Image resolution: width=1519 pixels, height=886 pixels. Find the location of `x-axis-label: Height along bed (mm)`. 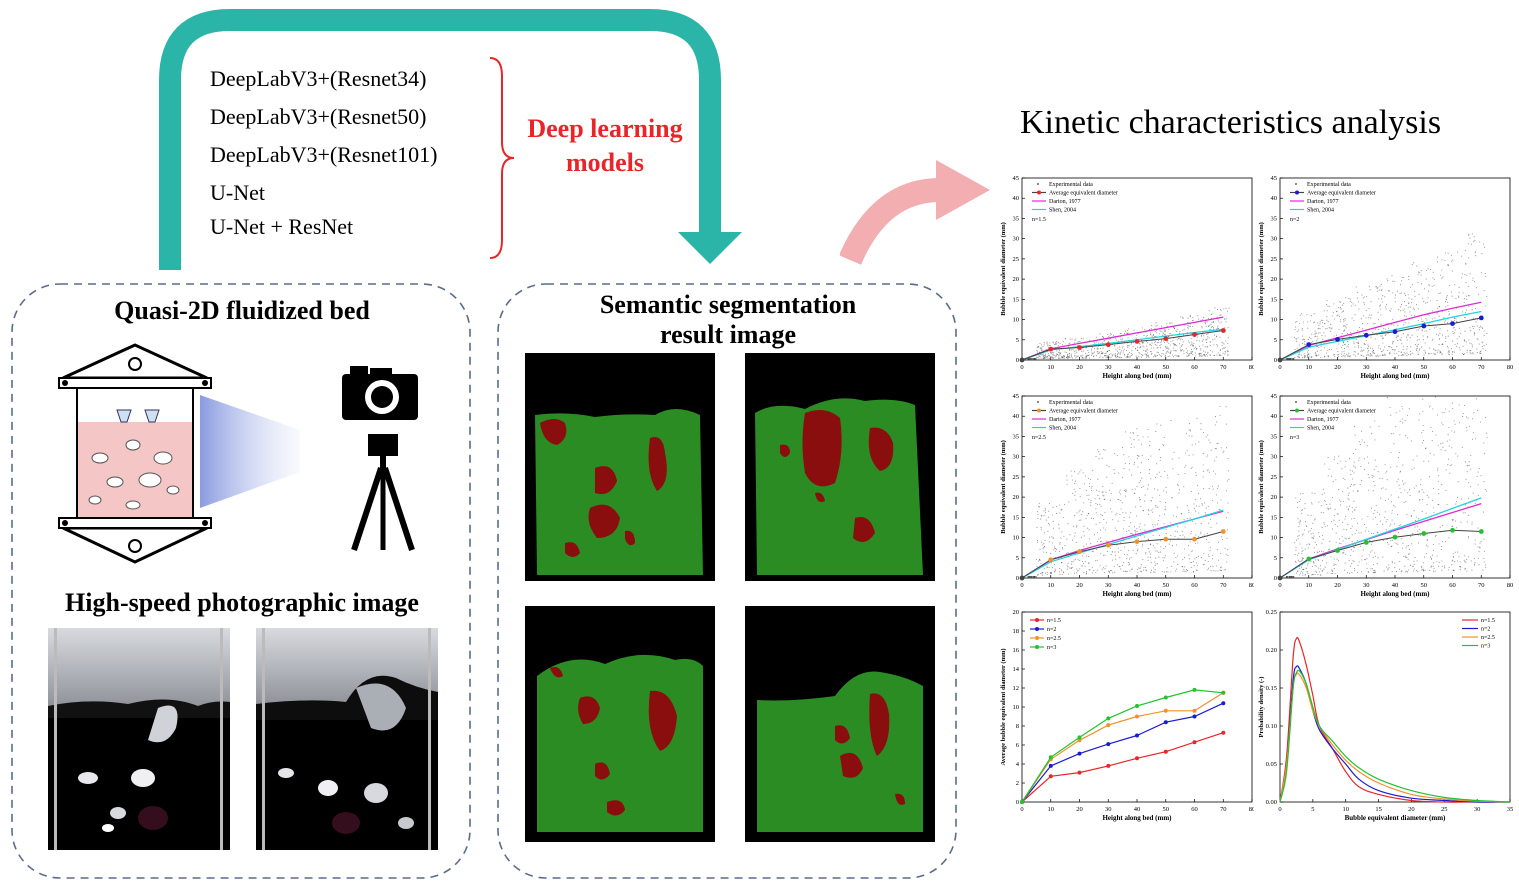

x-axis-label: Height along bed (mm) is located at coordinates (1137, 594).